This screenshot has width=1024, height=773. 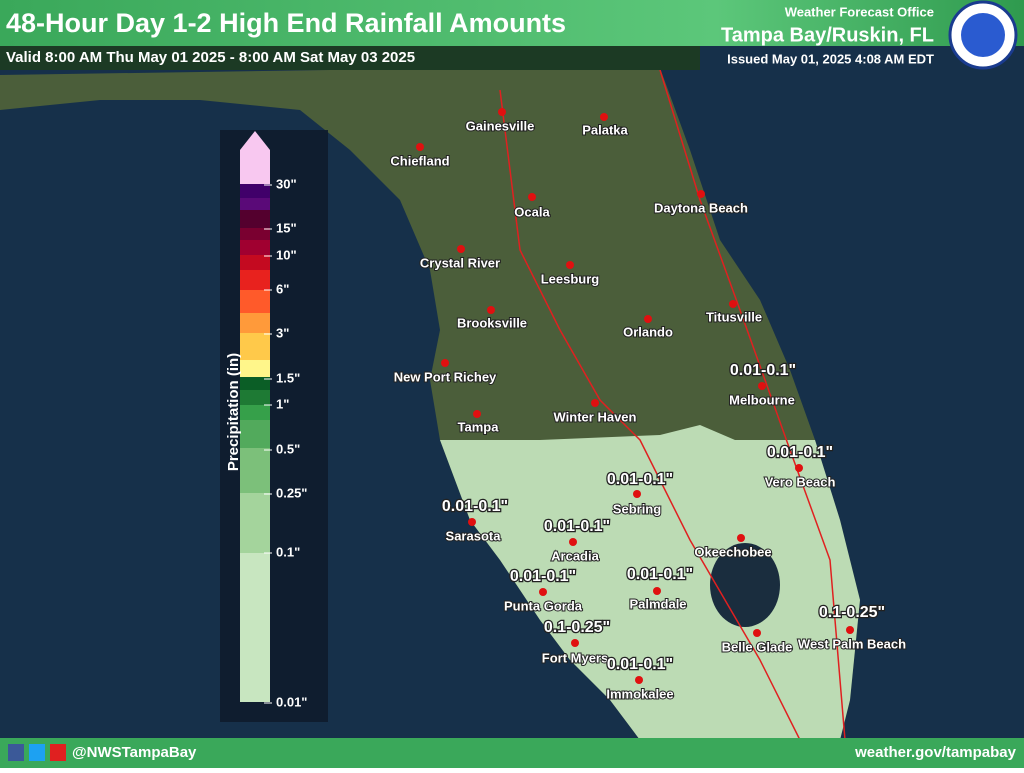 What do you see at coordinates (701, 207) in the screenshot?
I see `city-label: Daytona Beach` at bounding box center [701, 207].